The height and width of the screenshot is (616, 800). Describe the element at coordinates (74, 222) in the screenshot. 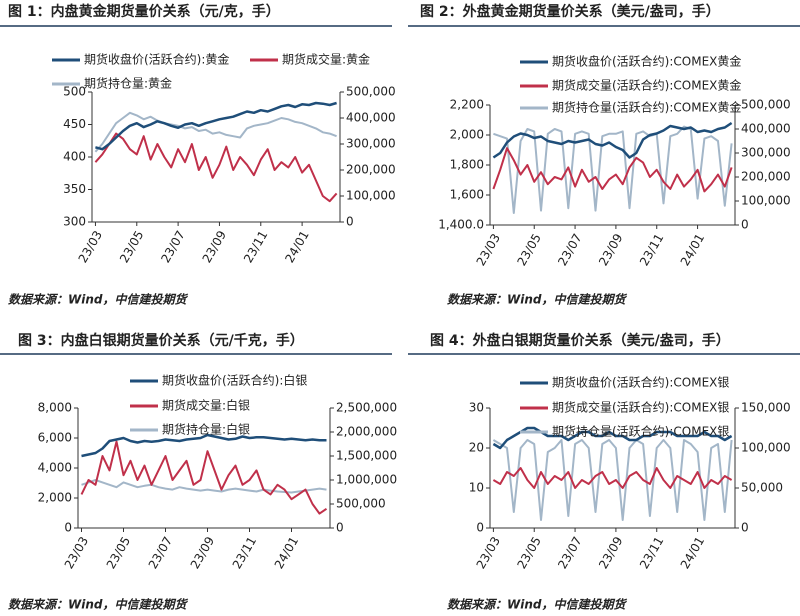

I see `y-tick-label: 300` at that location.